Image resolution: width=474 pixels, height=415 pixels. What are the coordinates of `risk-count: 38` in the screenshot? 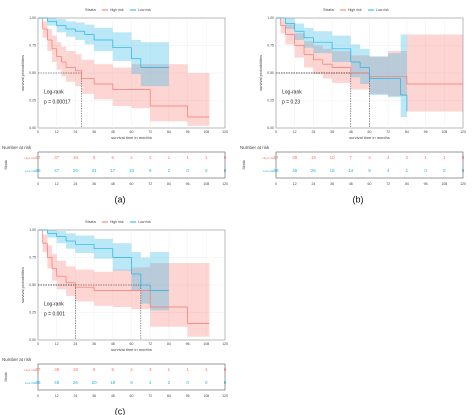 It's located at (295, 157).